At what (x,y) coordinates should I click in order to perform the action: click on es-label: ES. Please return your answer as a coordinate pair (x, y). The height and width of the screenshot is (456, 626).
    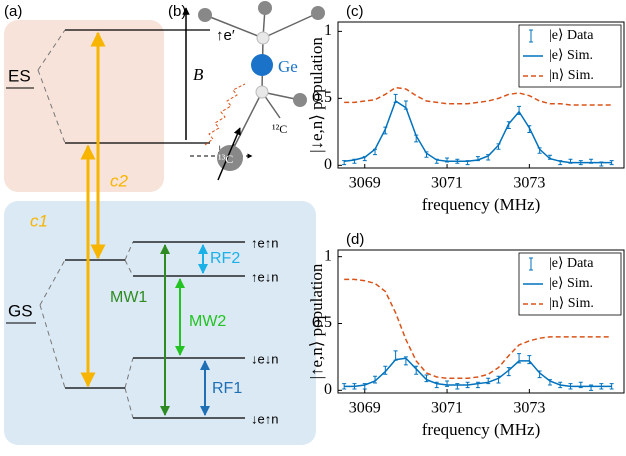
    Looking at the image, I should click on (19, 75).